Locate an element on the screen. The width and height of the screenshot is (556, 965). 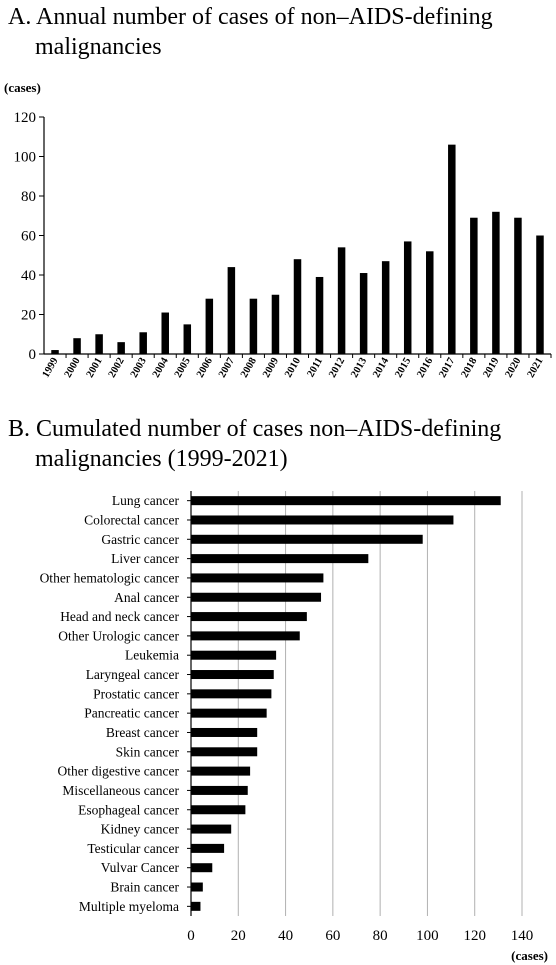
chart-b-bar-vulvar-cancer is located at coordinates (202, 868).